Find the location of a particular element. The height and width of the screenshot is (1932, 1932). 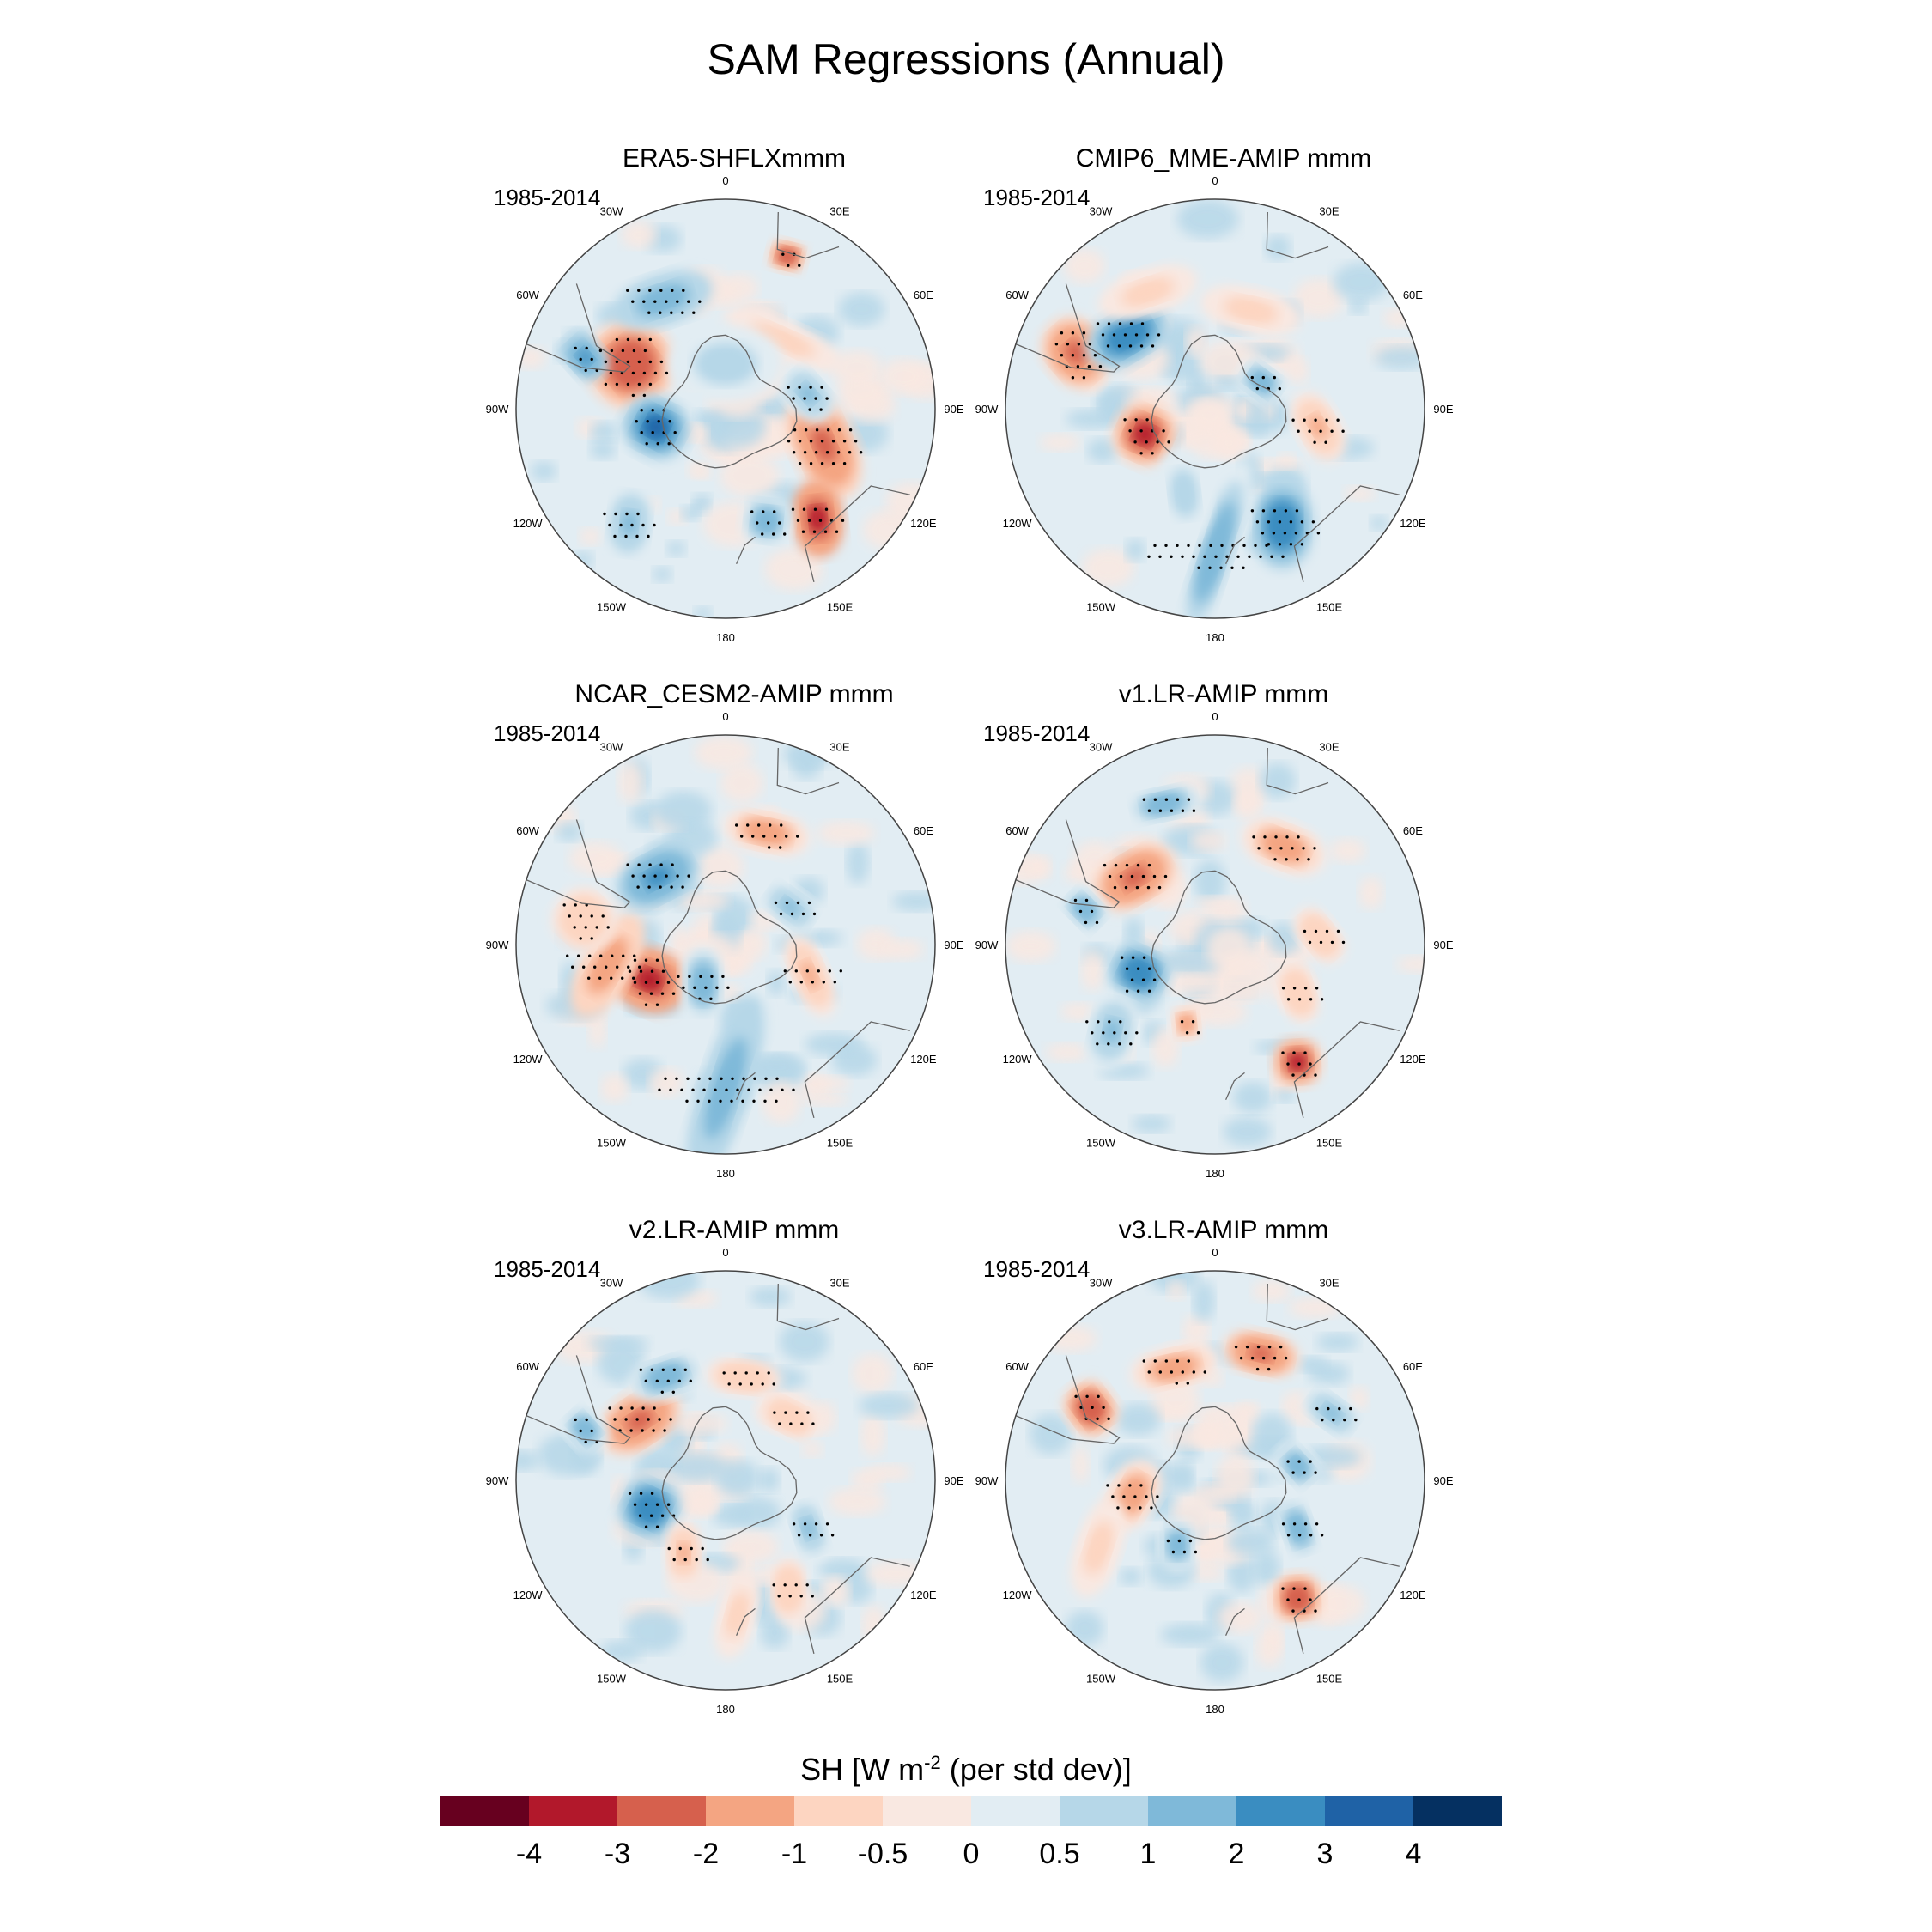

longitude-label: 0 is located at coordinates (725, 1252).